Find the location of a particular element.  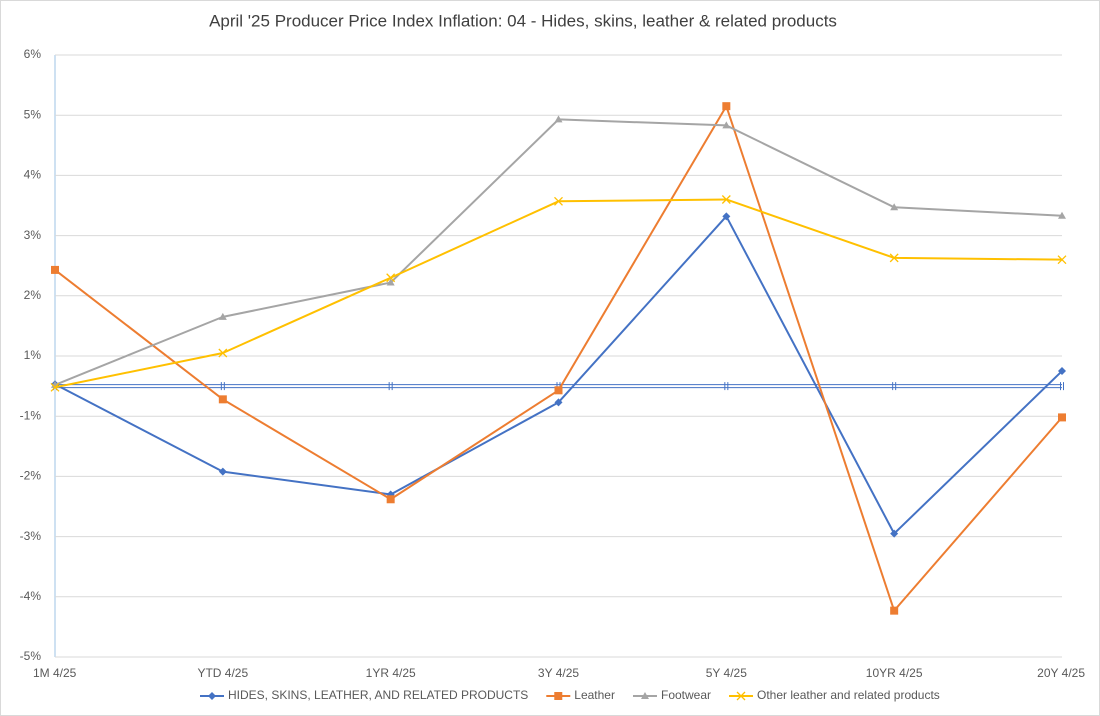

y-tick-label: -4% is located at coordinates (31, 596).